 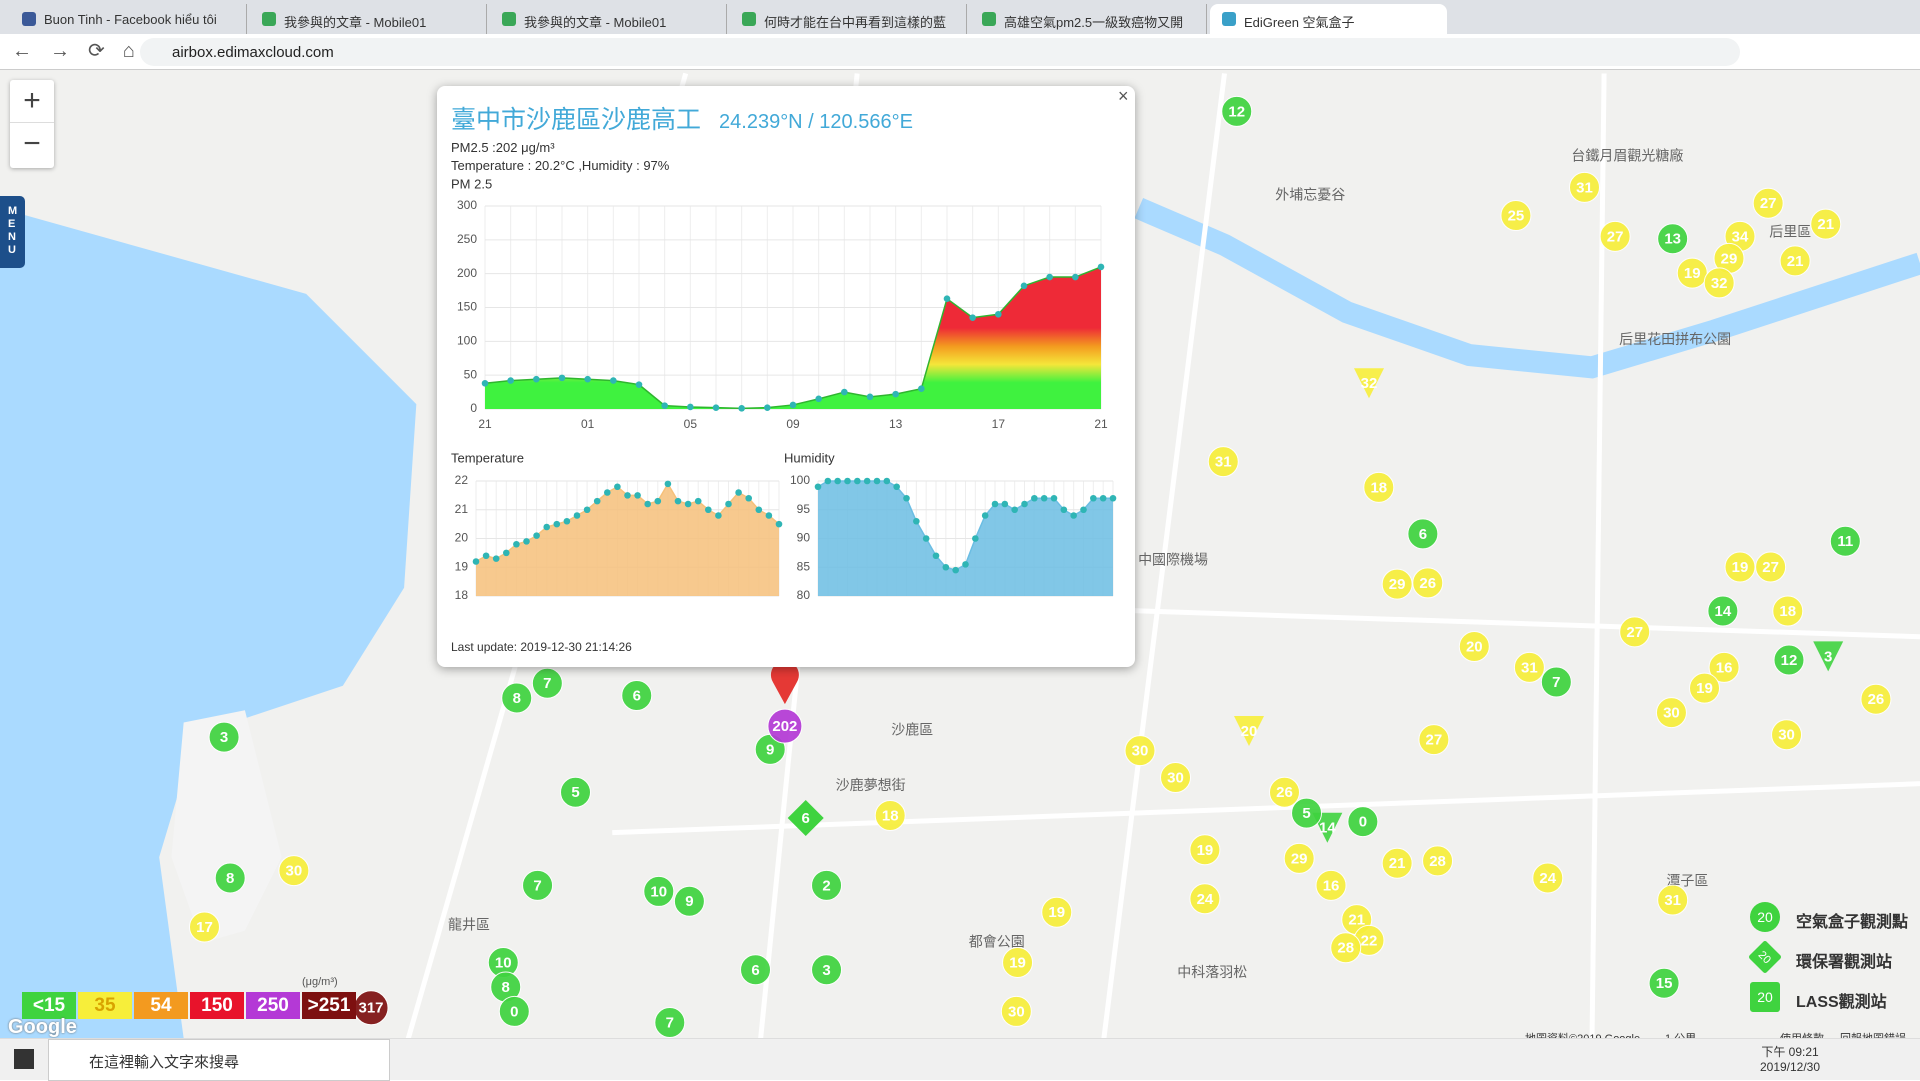 I want to click on browser-tab: 高雄空氣pm2.5一級致癌物又開, so click(x=1088, y=19).